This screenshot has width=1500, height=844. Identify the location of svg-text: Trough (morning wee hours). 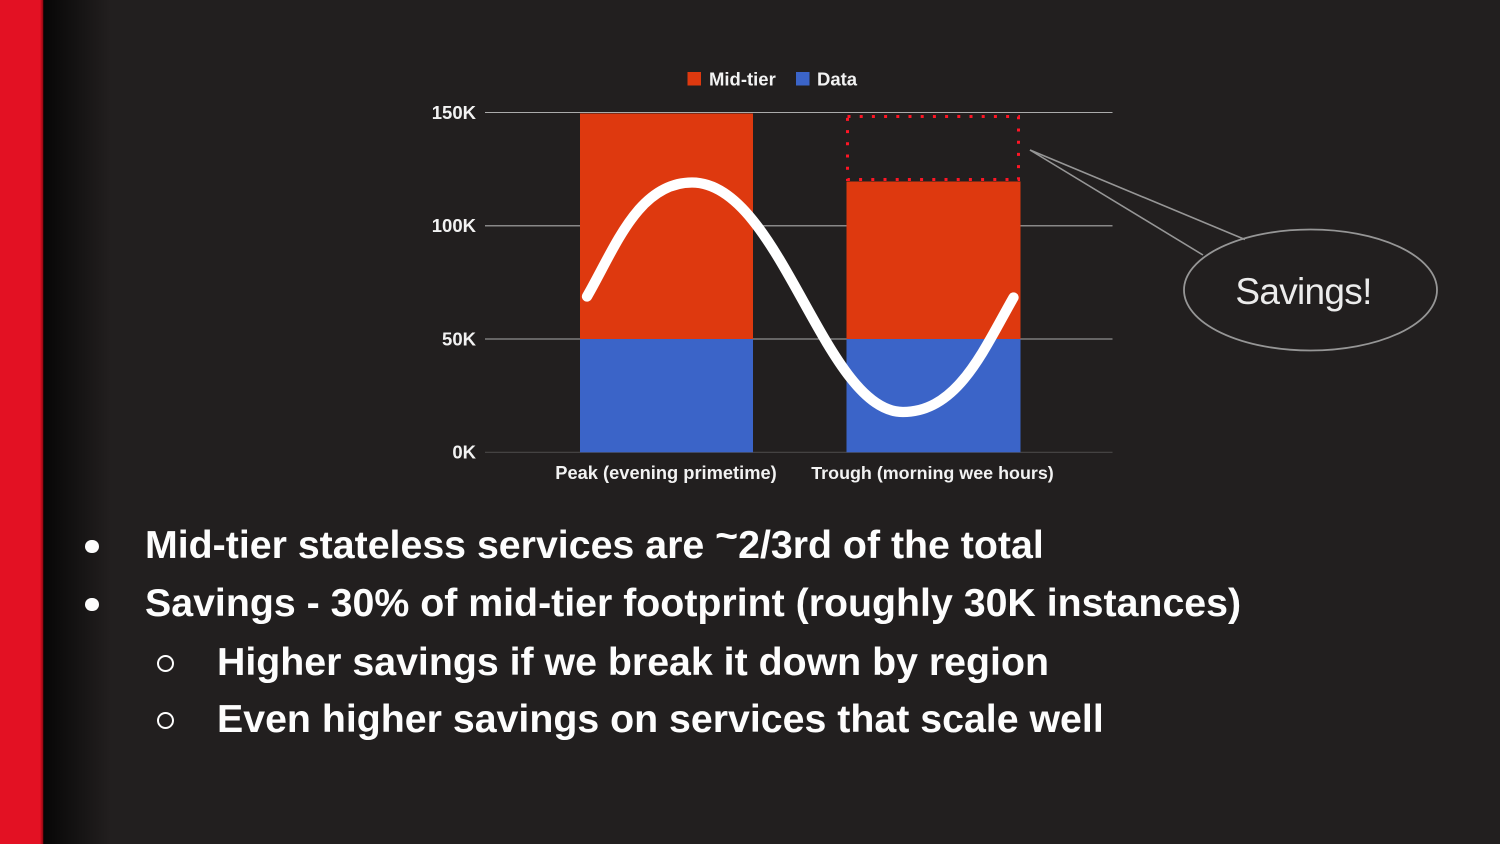
(932, 473).